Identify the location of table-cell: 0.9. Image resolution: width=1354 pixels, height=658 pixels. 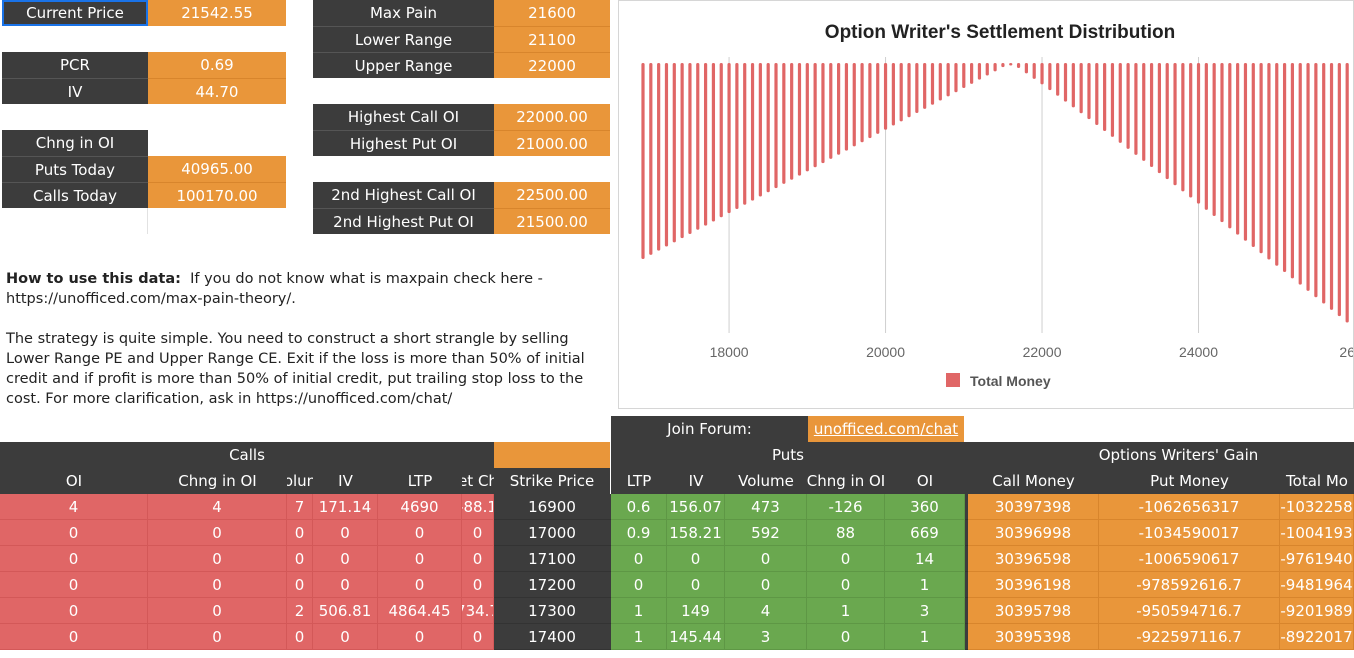
(639, 533).